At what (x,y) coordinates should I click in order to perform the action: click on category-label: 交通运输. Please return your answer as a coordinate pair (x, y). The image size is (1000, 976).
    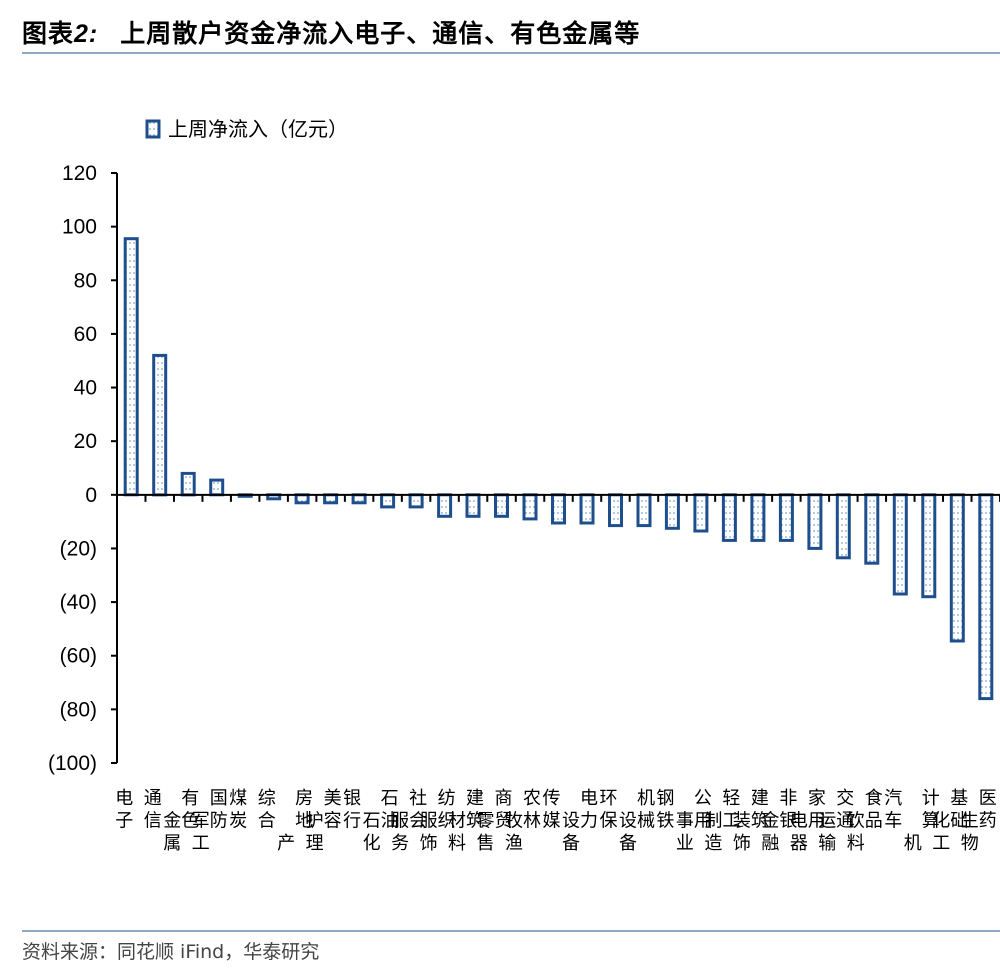
    Looking at the image, I should click on (836, 821).